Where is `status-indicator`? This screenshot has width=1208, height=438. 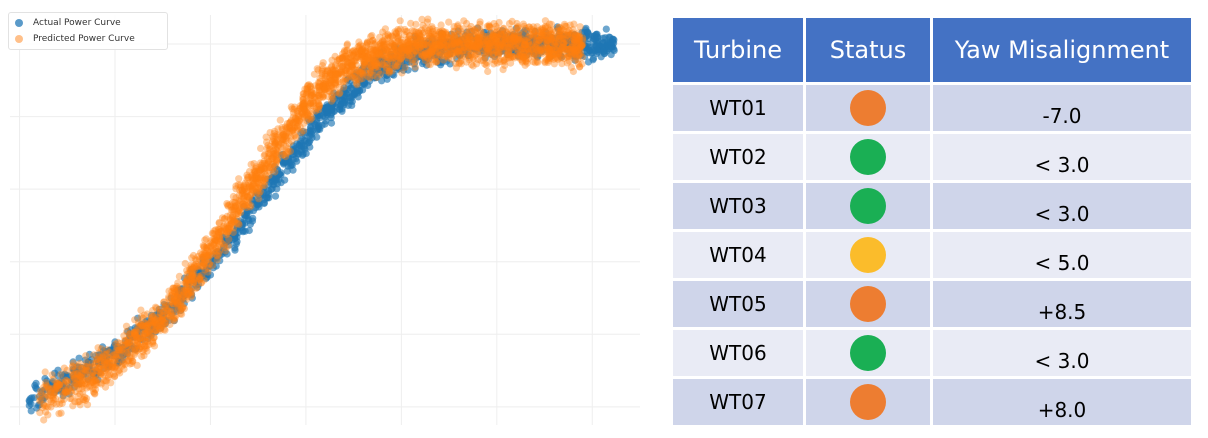 status-indicator is located at coordinates (868, 255).